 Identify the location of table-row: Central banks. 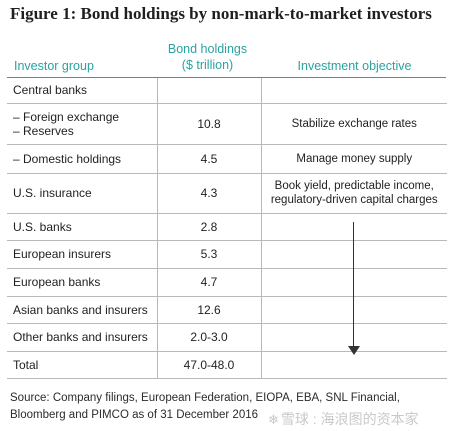
(227, 91).